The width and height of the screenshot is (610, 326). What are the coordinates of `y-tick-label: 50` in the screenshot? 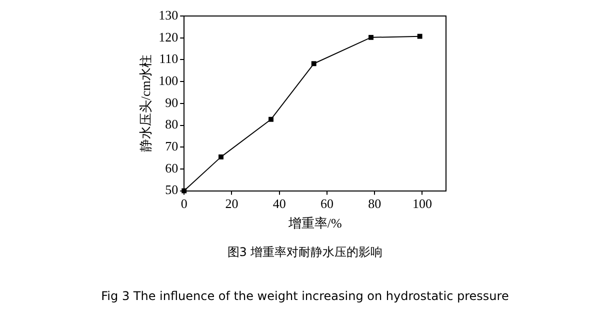 It's located at (171, 190).